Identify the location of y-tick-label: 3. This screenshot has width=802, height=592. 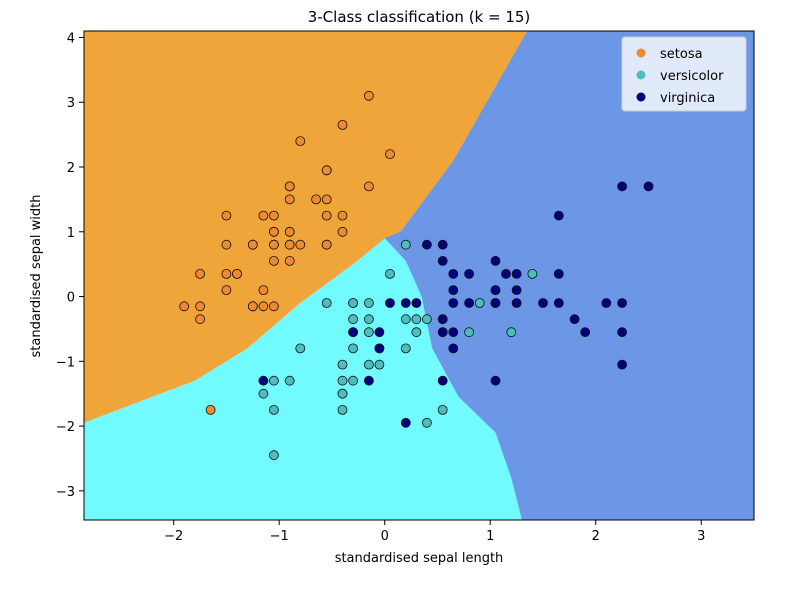
(71, 103).